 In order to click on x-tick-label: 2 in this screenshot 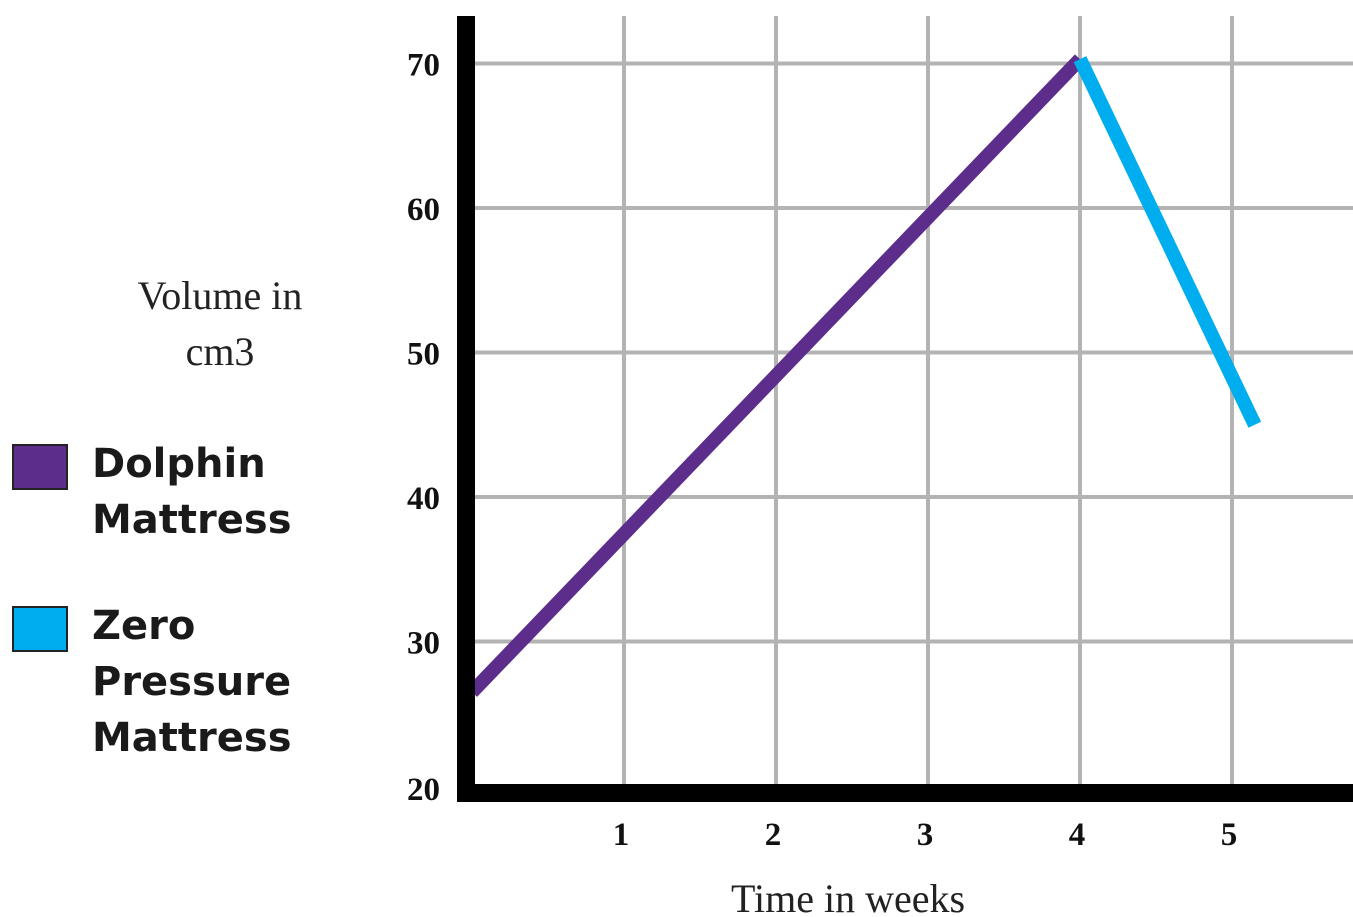, I will do `click(773, 835)`.